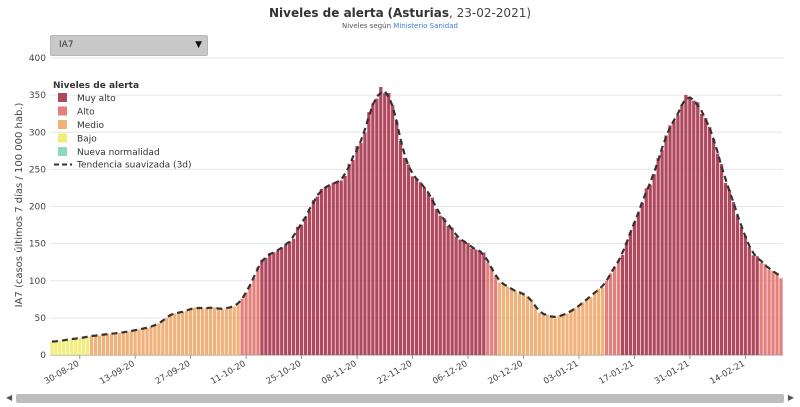  Describe the element at coordinates (96, 99) in the screenshot. I see `legend-label: Muy alto` at that location.